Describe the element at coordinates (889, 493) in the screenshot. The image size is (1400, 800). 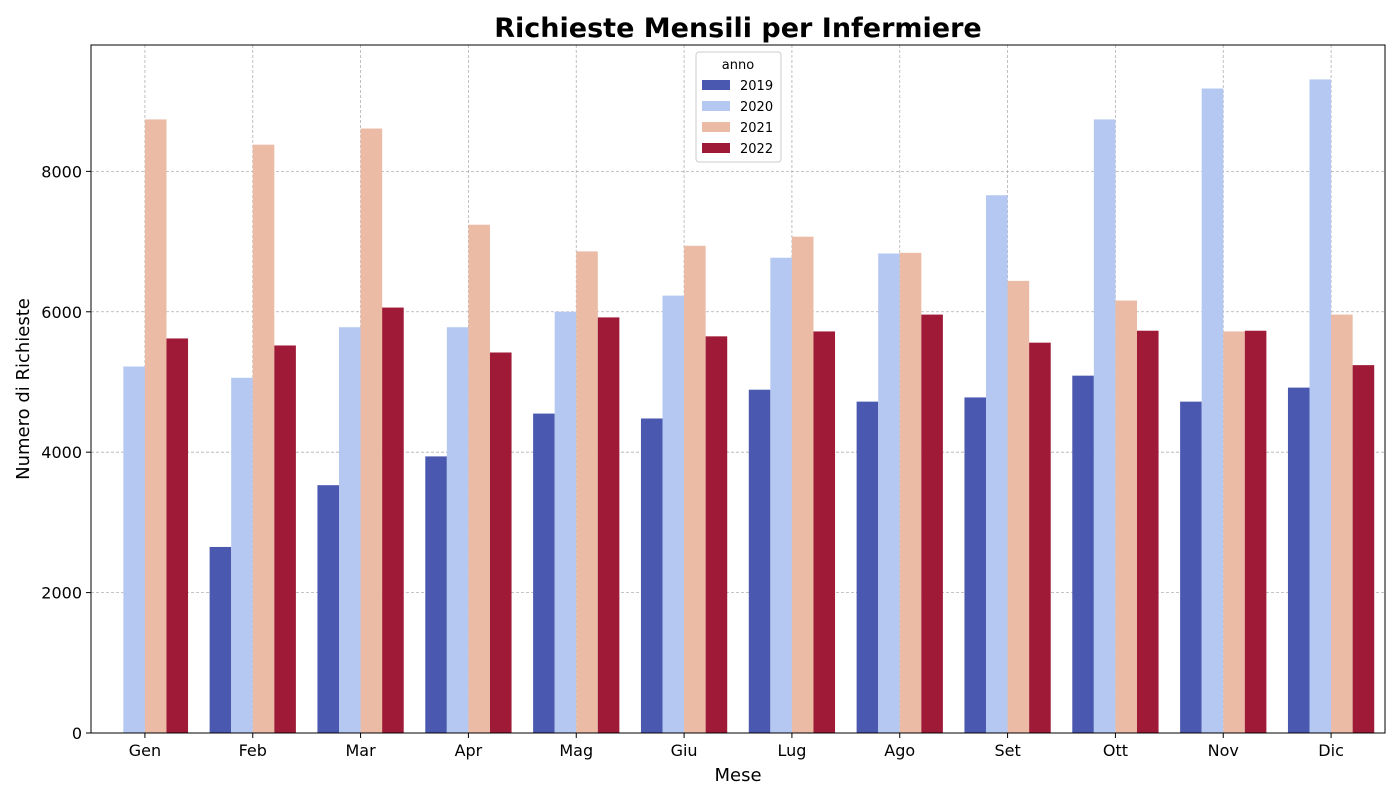
I see `bar-2020-ago` at that location.